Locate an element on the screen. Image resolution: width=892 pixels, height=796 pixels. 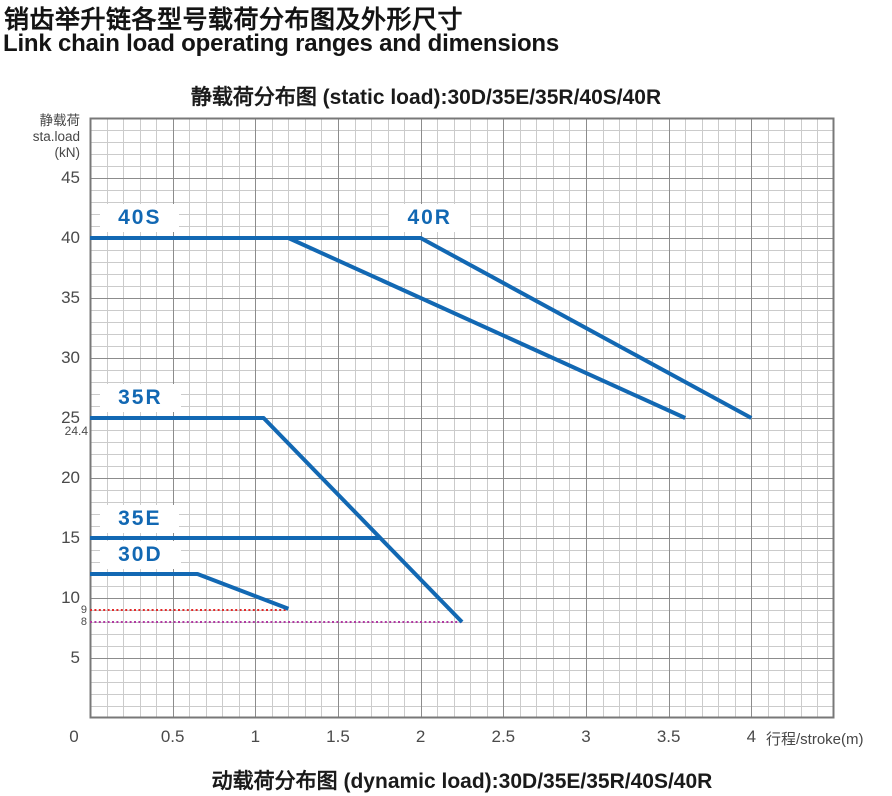
y-tick-label-45: 45 is located at coordinates (70, 177).